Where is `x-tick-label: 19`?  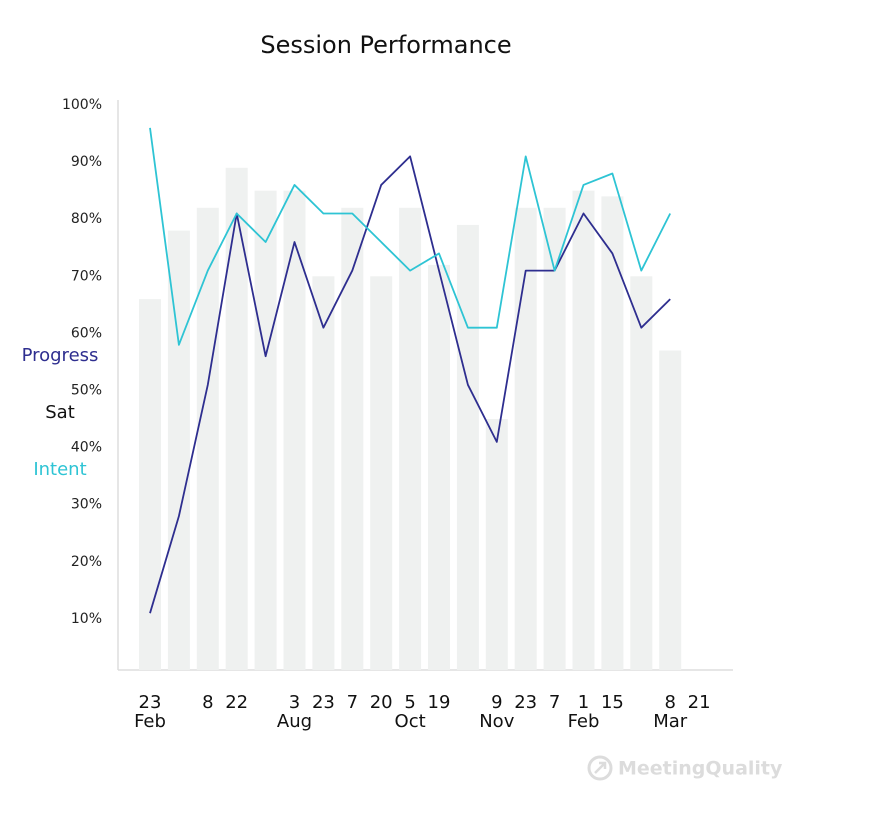
x-tick-label: 19 is located at coordinates (439, 702).